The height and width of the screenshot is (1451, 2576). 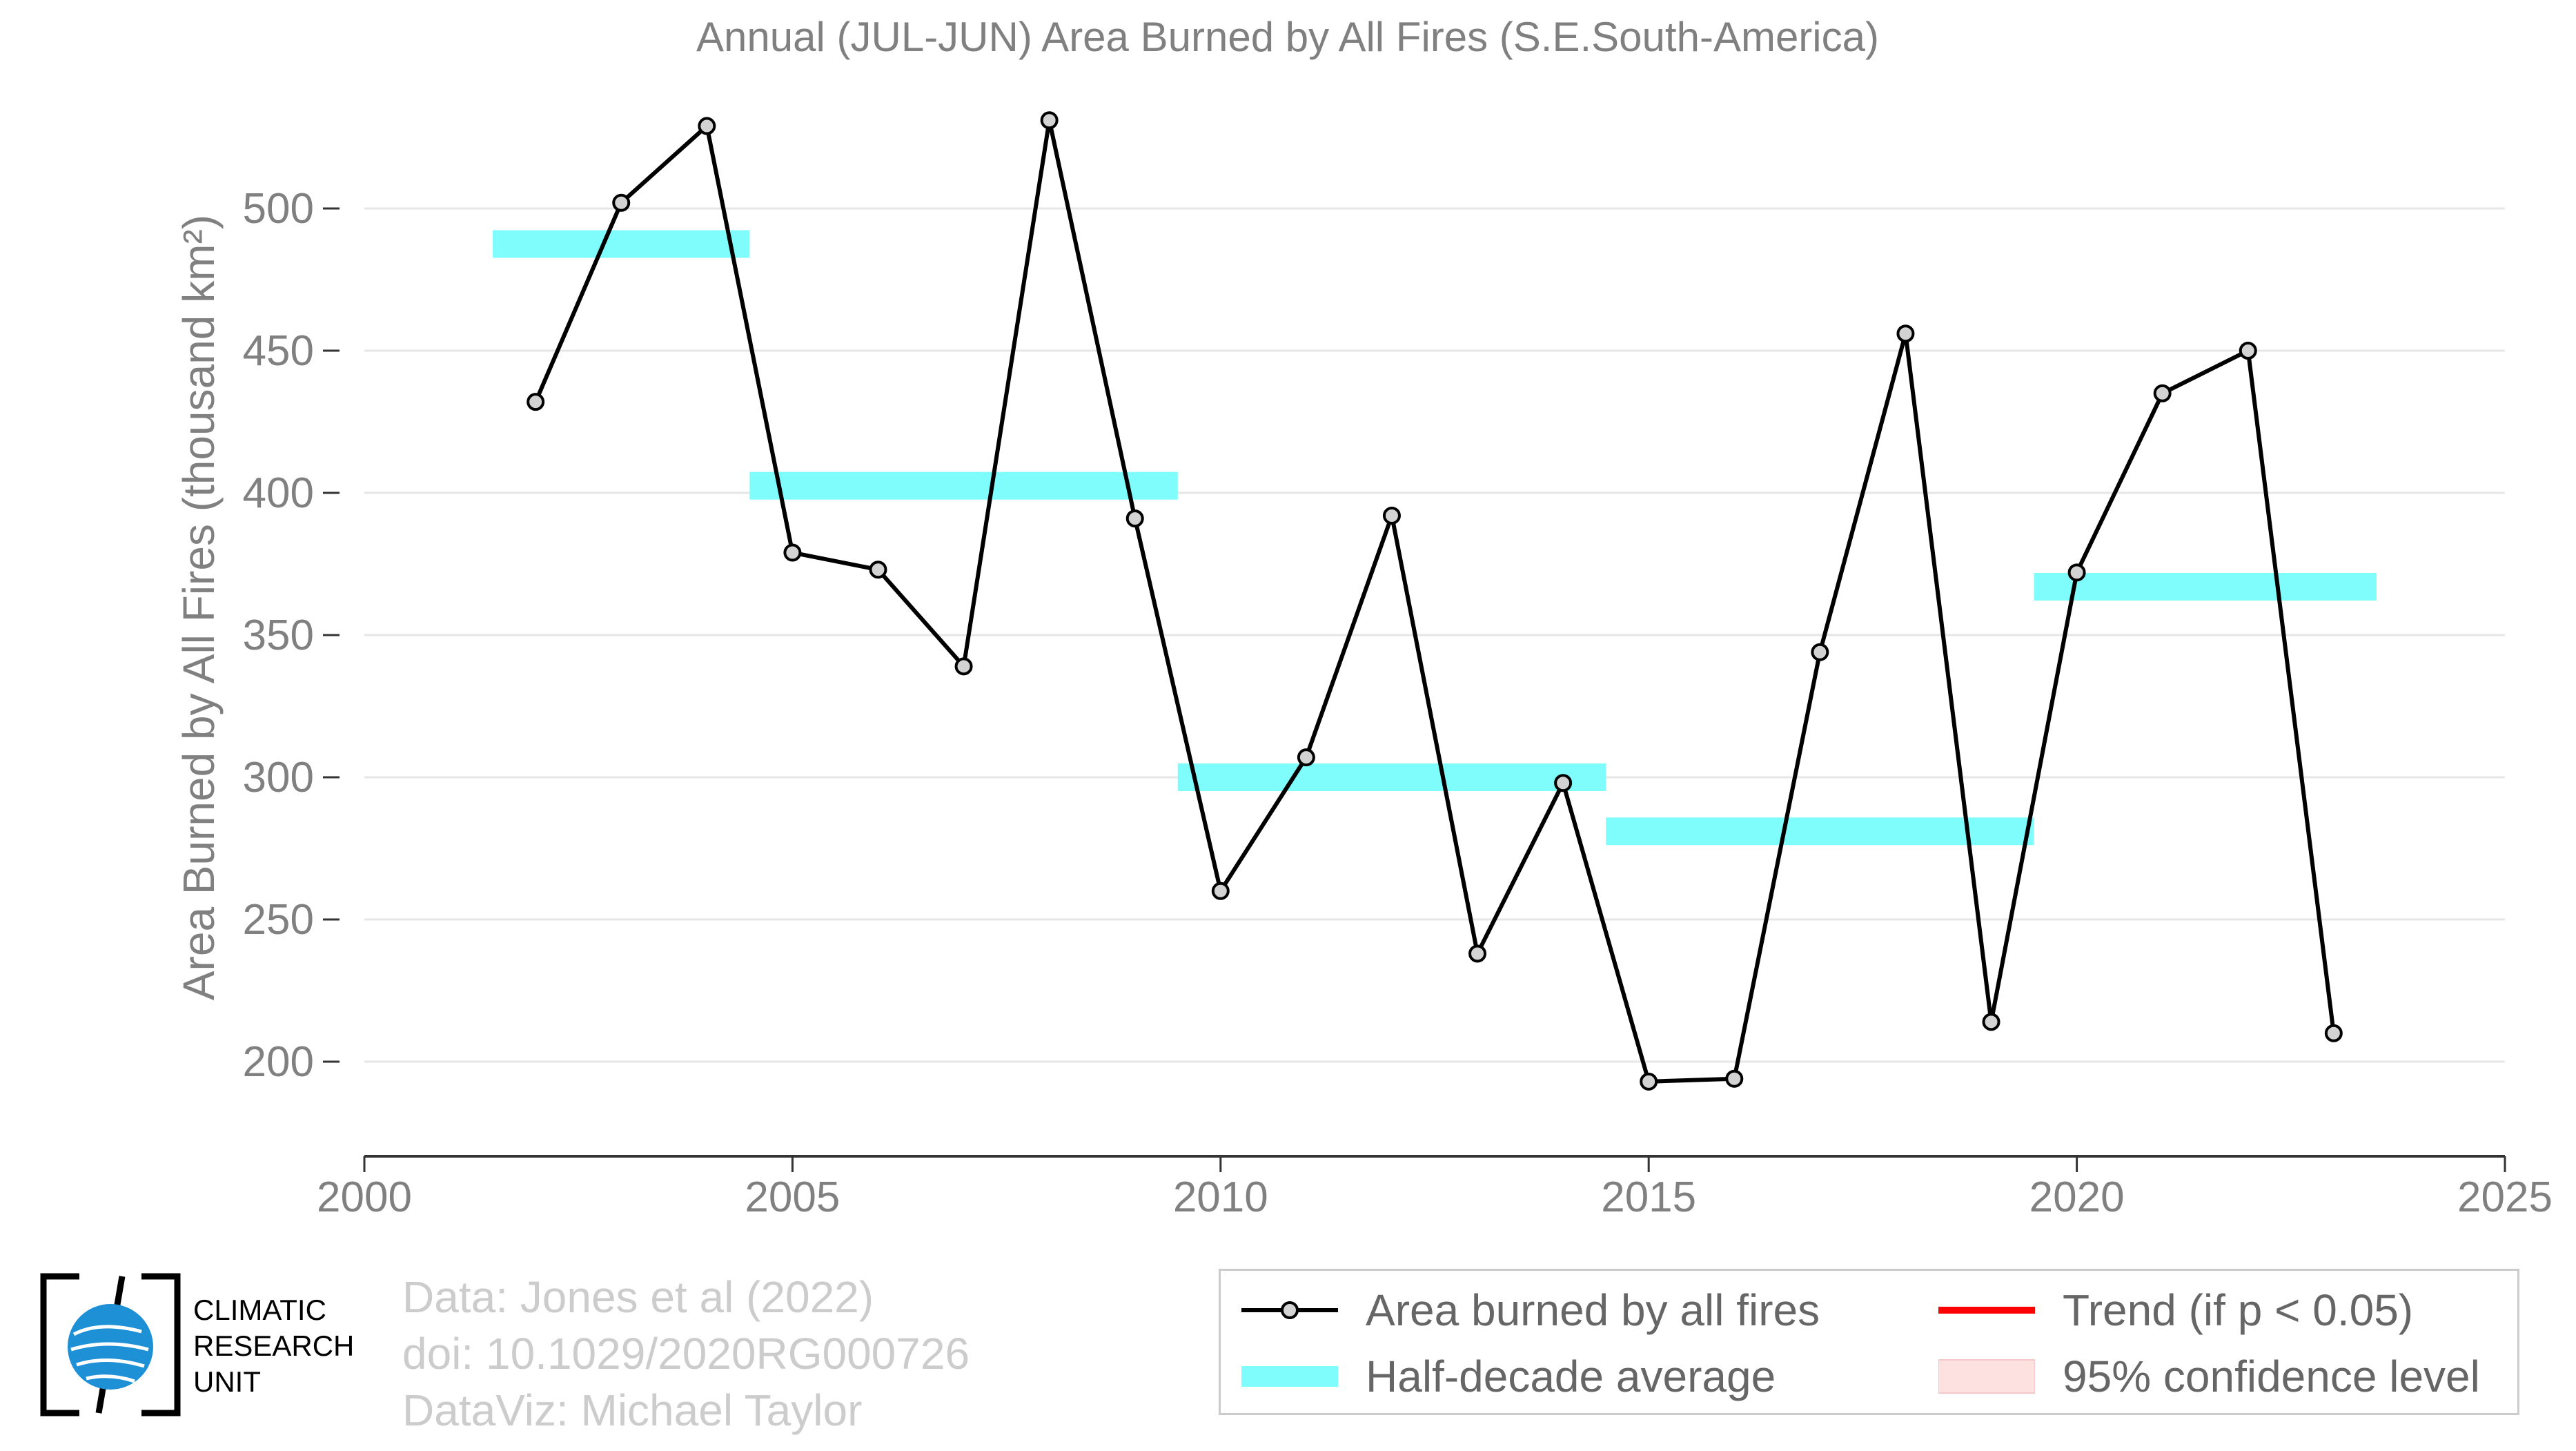 I want to click on data-point-2021, so click(x=2162, y=393).